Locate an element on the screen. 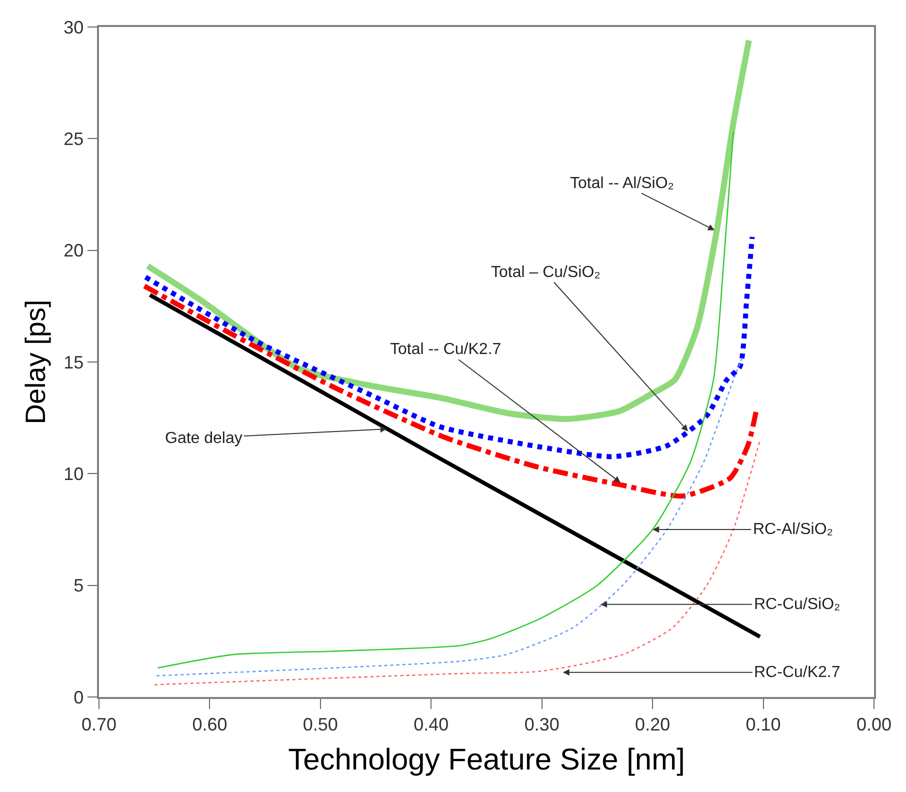  y-tick-label: 25 is located at coordinates (74, 138).